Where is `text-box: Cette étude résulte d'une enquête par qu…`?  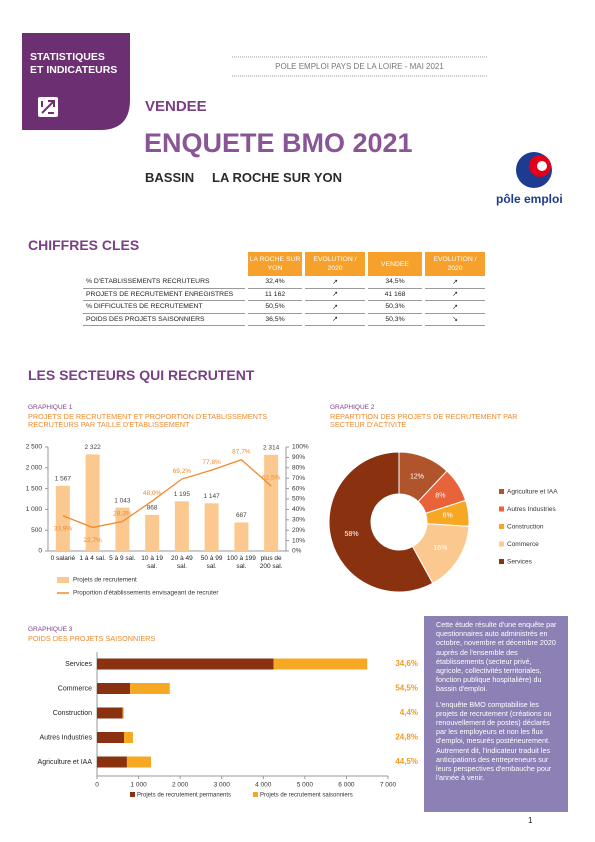
text-box: Cette étude résulte d'une enquête par qu… is located at coordinates (496, 714).